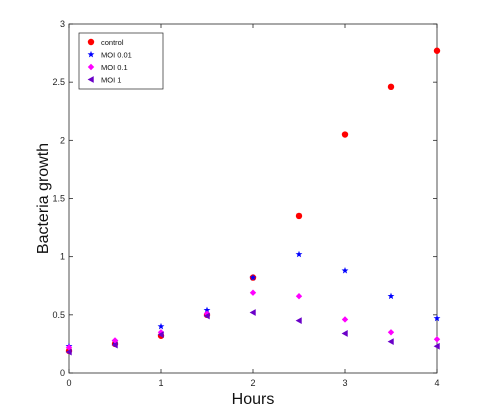  Describe the element at coordinates (112, 42) in the screenshot. I see `legend-label: control` at that location.